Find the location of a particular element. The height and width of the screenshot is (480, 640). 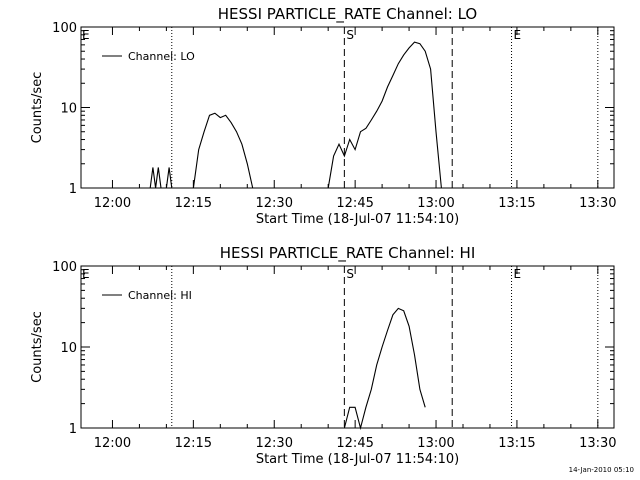

chart-title: HESSI PARTICLE_RATE Channel: HI is located at coordinates (348, 253).